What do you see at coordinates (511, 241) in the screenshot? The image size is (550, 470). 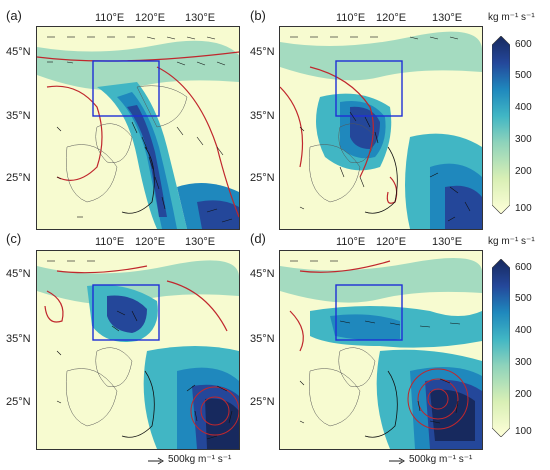 I see `colorbar-unit-bottom: kg m⁻¹ s⁻¹` at bounding box center [511, 241].